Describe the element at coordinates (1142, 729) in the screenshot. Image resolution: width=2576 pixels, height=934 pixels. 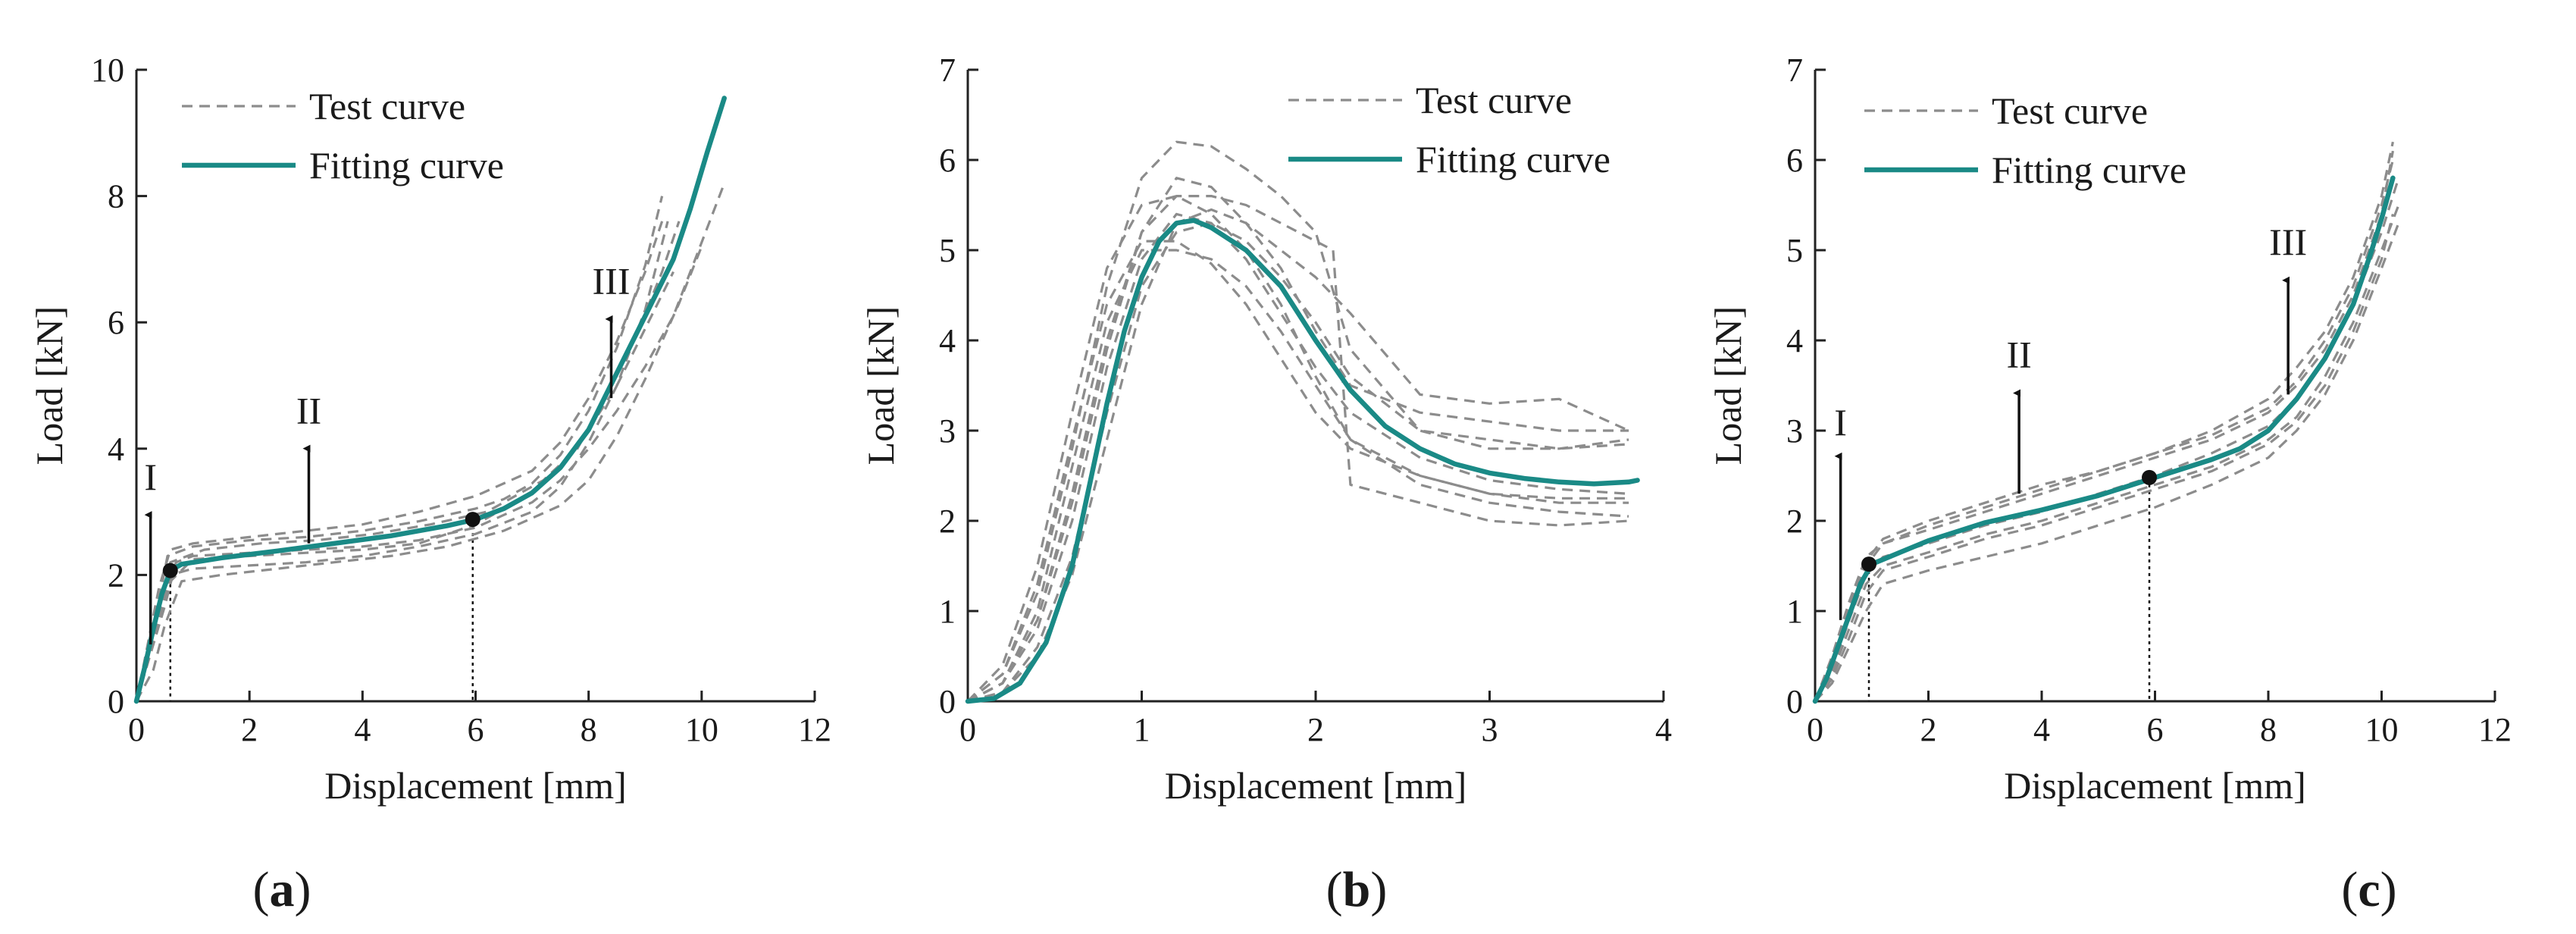
I see `x-tick-label: 1` at that location.